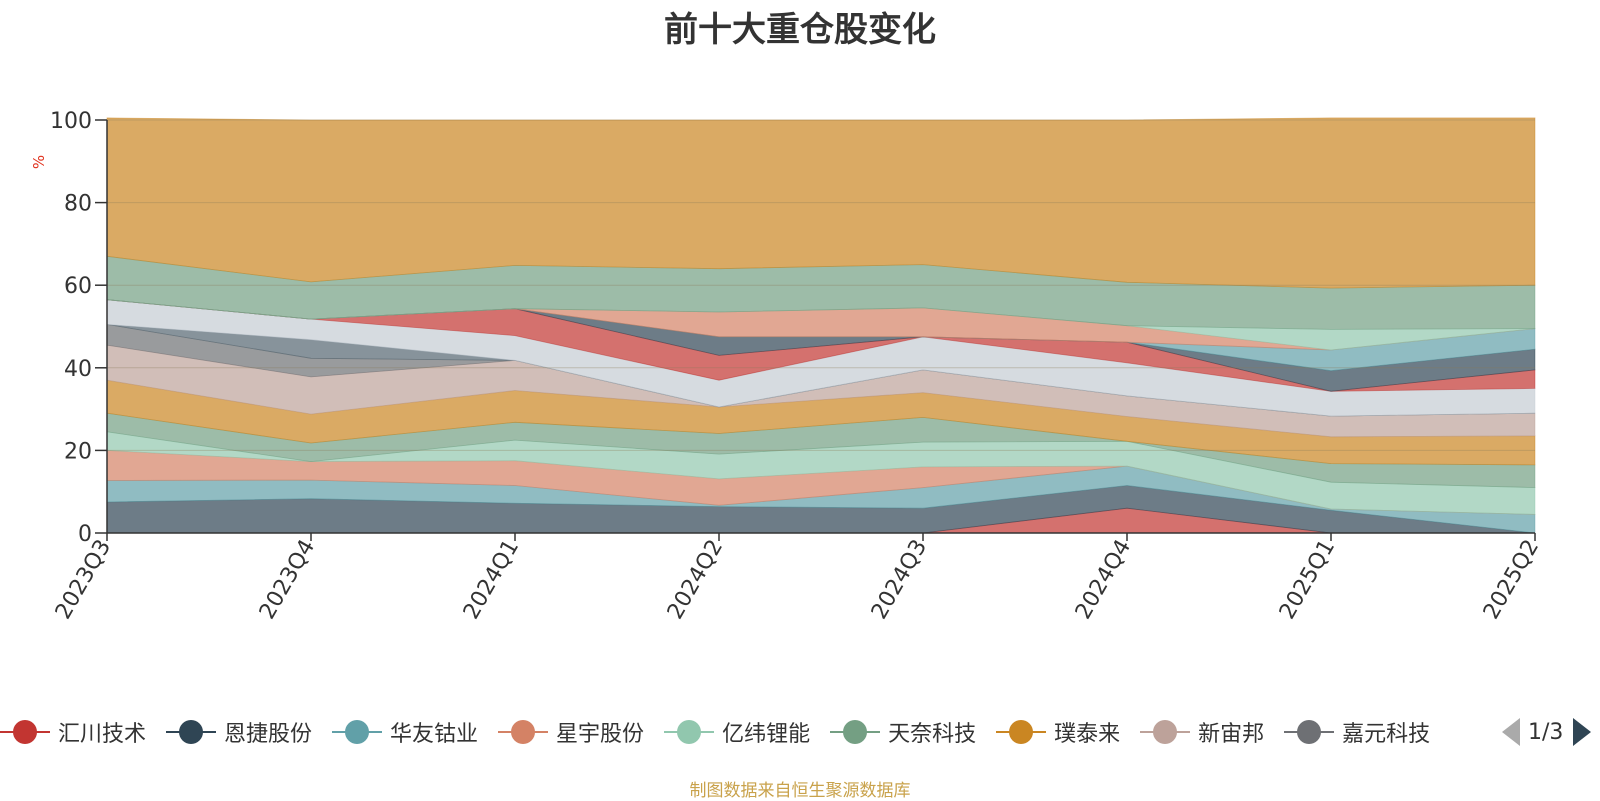 This screenshot has height=801, width=1600. I want to click on x-tick-label-3: 2024Q2, so click(695, 580).